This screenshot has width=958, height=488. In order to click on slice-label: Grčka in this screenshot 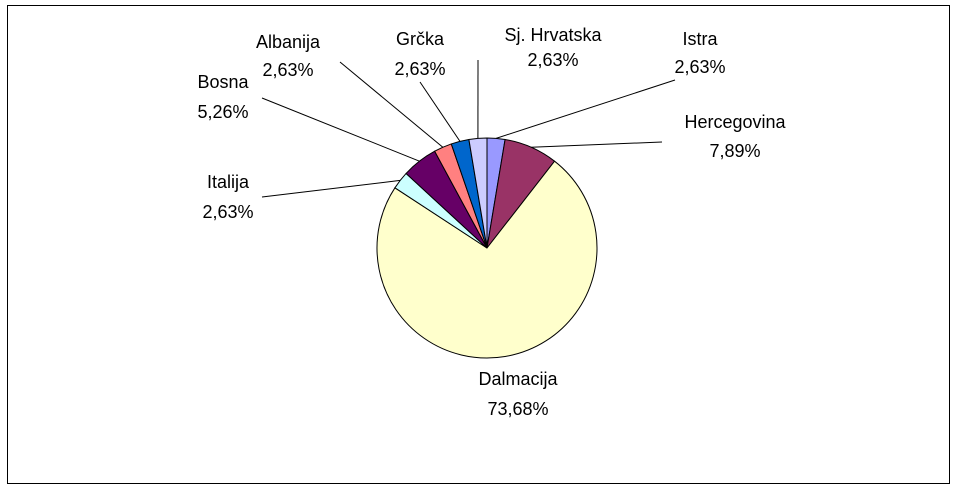, I will do `click(420, 39)`.